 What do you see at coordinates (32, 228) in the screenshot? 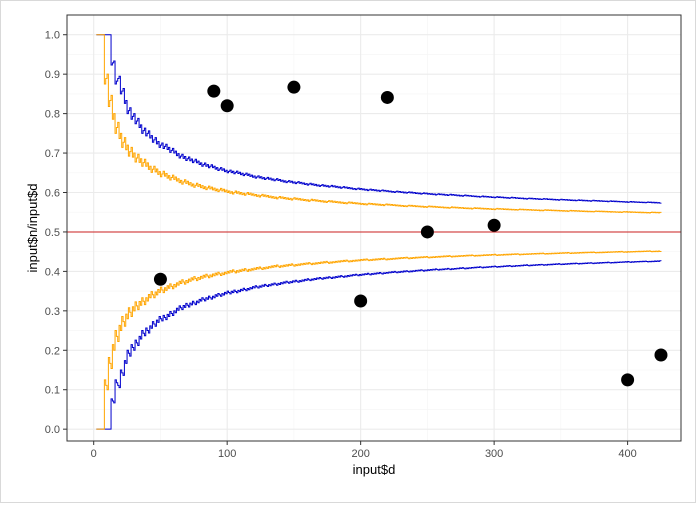
I see `y-axis-title: input$n/input$d` at bounding box center [32, 228].